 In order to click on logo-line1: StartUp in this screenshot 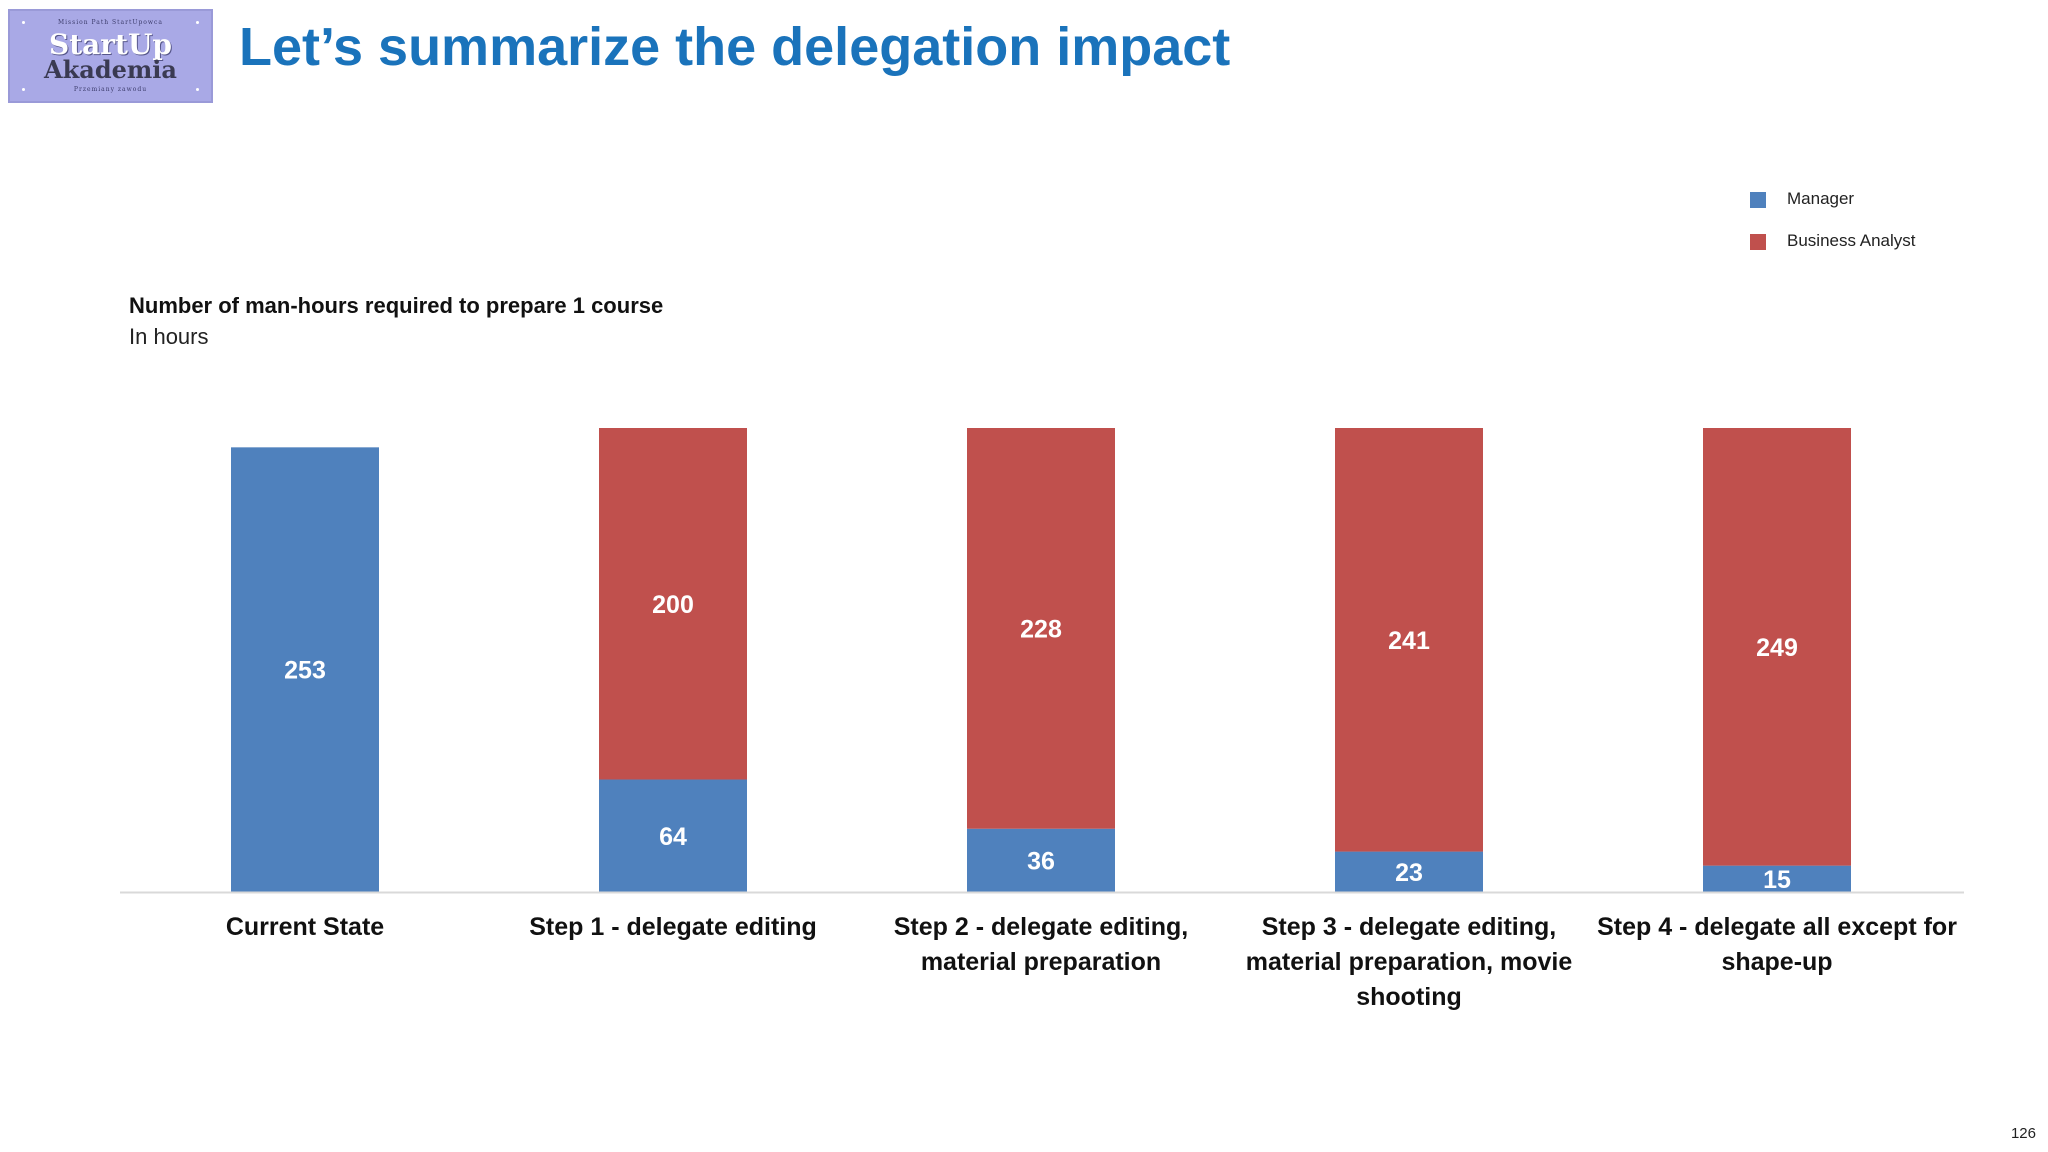, I will do `click(110, 44)`.